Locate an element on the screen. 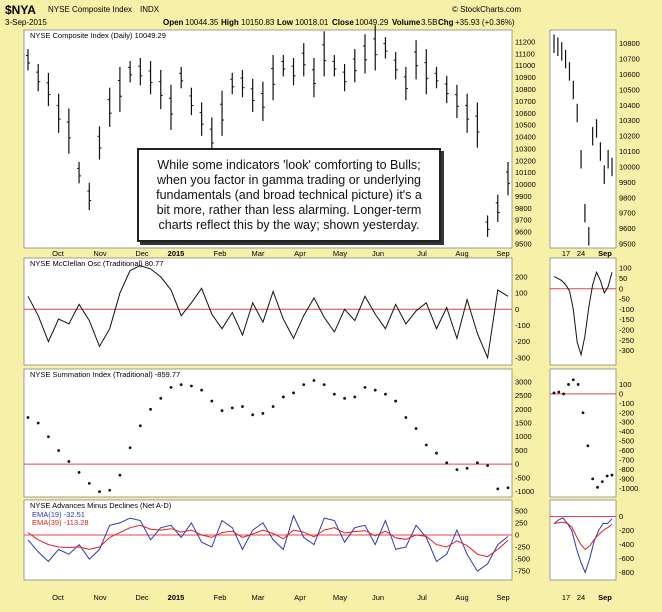  y-tick-label: 100 is located at coordinates (521, 293).